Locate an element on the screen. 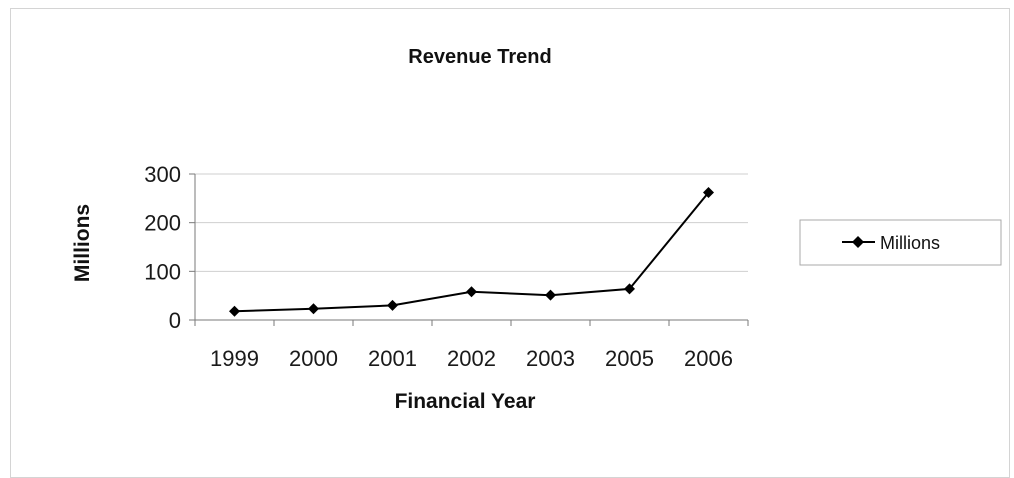  y-tick-label: 300 is located at coordinates (162, 174).